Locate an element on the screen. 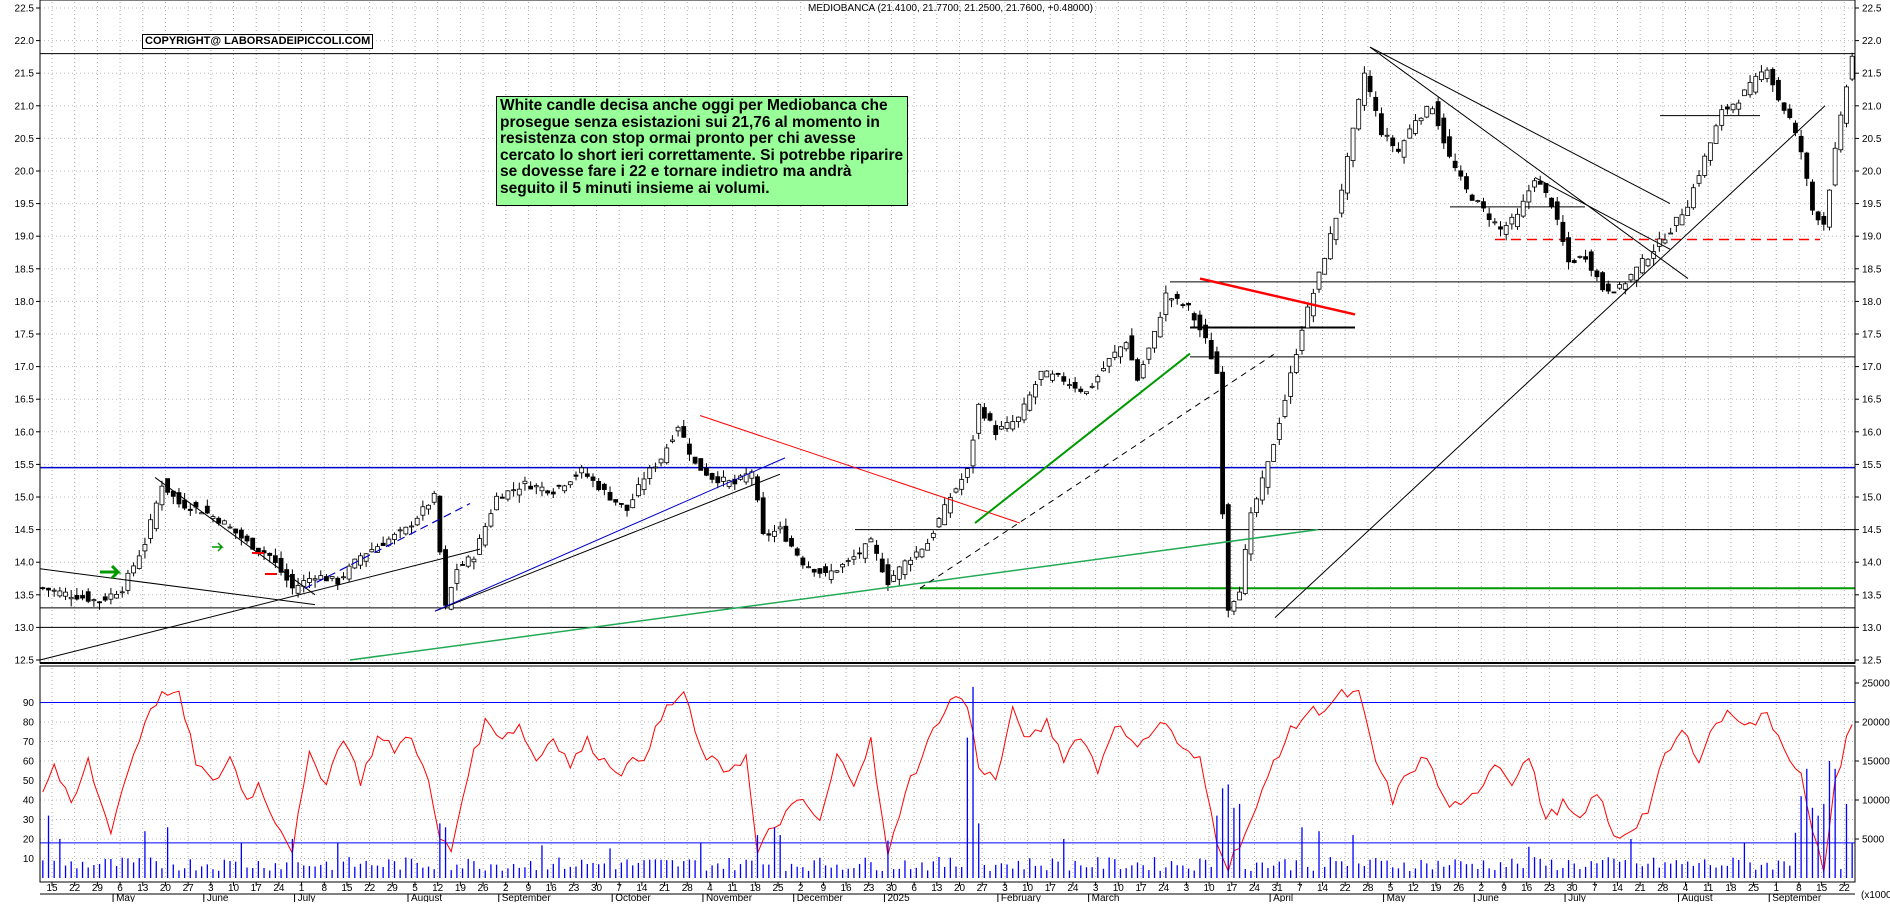 This screenshot has height=907, width=1890. date-label: 8 is located at coordinates (1799, 888).